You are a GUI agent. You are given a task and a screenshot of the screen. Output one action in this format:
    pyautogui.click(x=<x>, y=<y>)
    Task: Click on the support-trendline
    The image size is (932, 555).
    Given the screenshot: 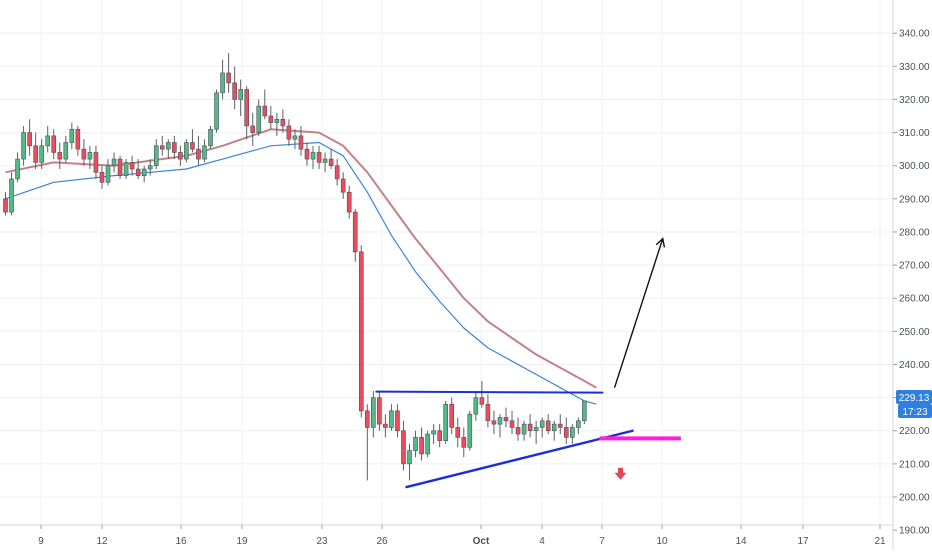 What is the action you would take?
    pyautogui.click(x=519, y=459)
    